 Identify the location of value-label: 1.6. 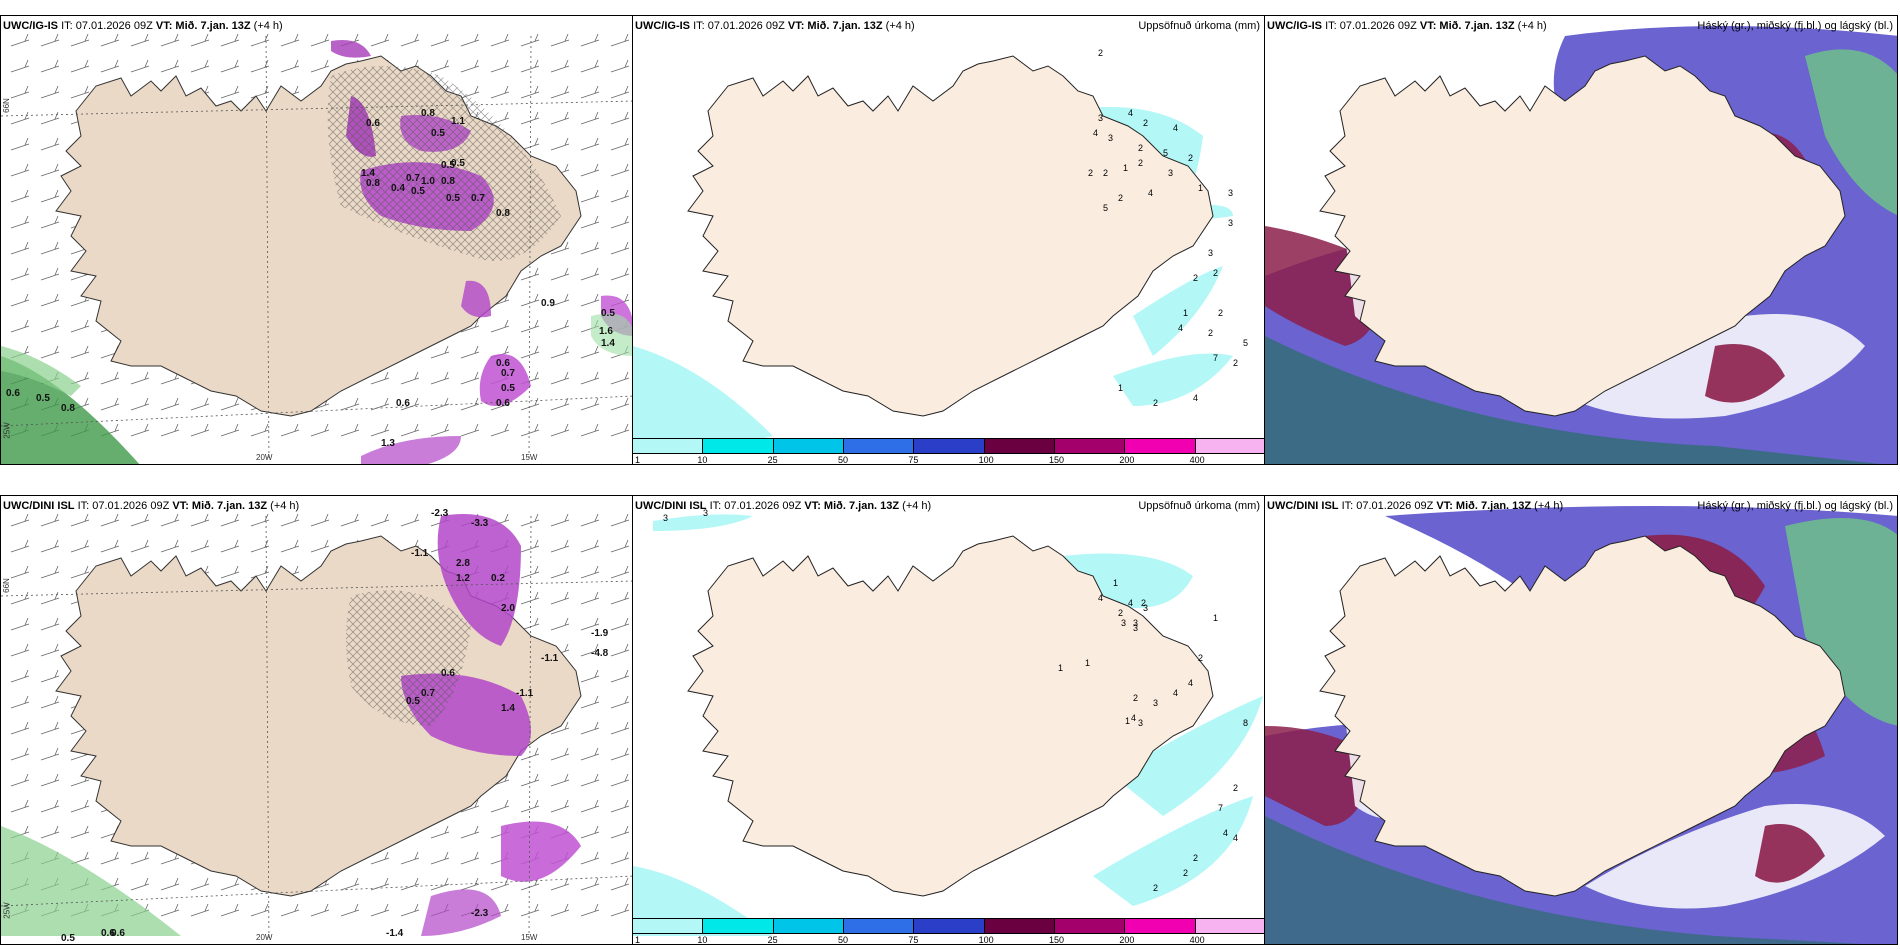
(606, 331).